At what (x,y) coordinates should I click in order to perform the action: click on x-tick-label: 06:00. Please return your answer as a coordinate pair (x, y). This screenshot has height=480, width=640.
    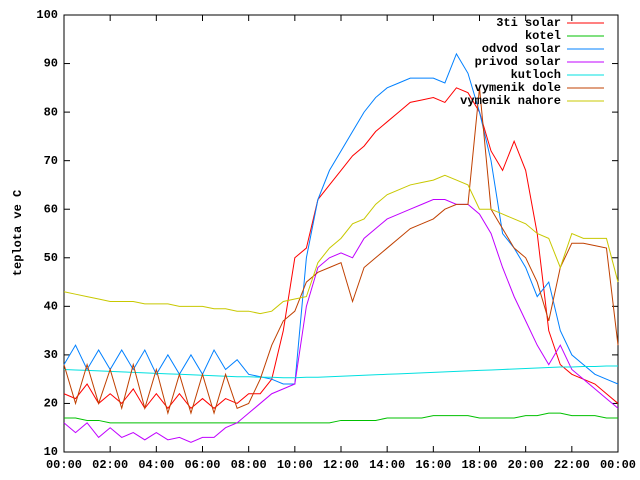
    Looking at the image, I should click on (202, 465).